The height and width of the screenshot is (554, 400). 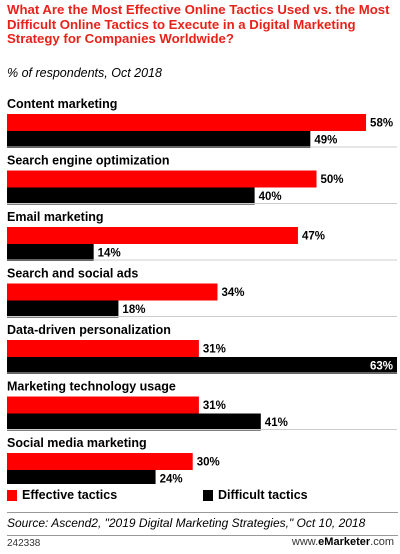 I want to click on legend-label-difficult: Difficult tactics, so click(x=263, y=495).